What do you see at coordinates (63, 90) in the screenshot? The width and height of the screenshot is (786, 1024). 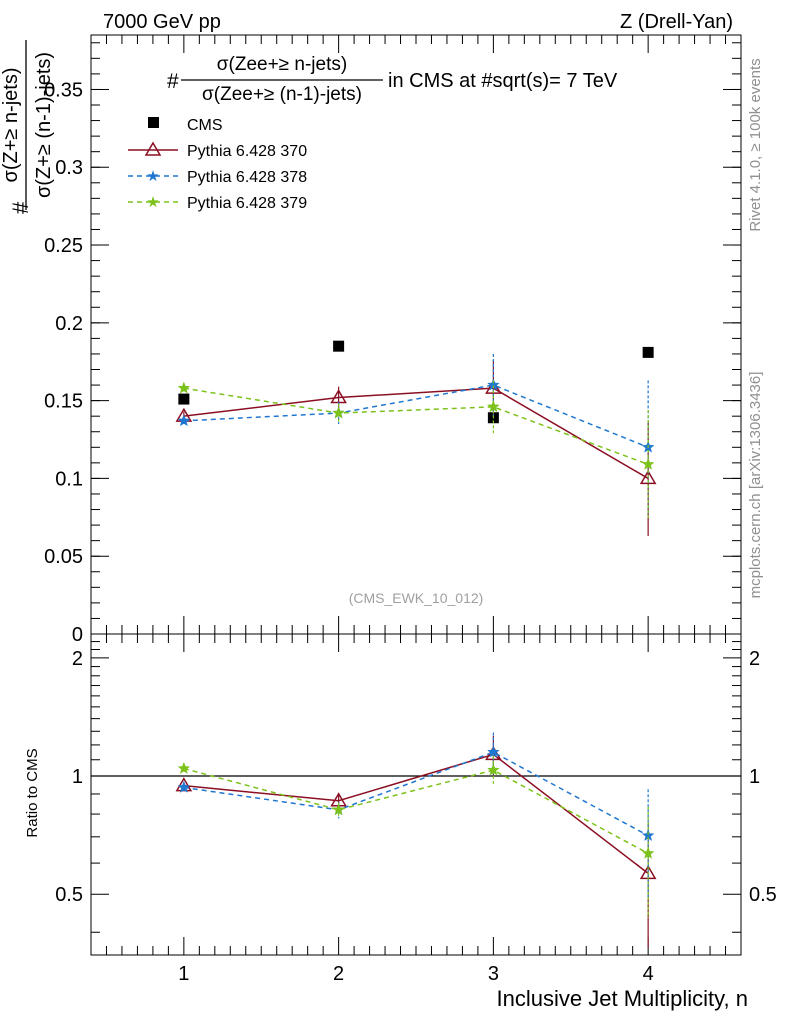 I see `main-ytick-label: 0.35` at bounding box center [63, 90].